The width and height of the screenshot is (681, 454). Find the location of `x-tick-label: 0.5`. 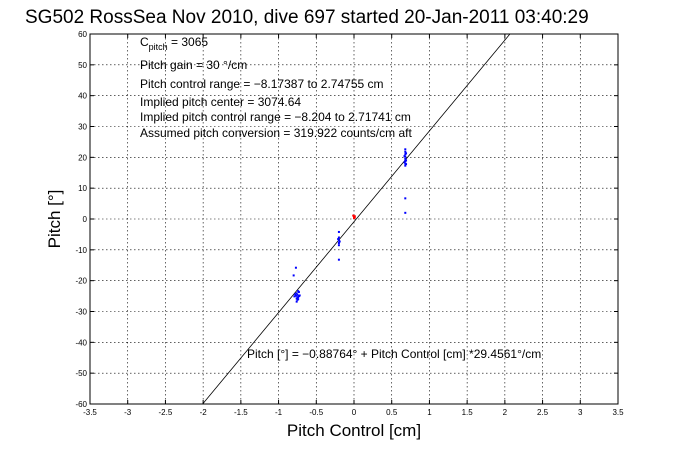

x-tick-label: 0.5 is located at coordinates (392, 412).